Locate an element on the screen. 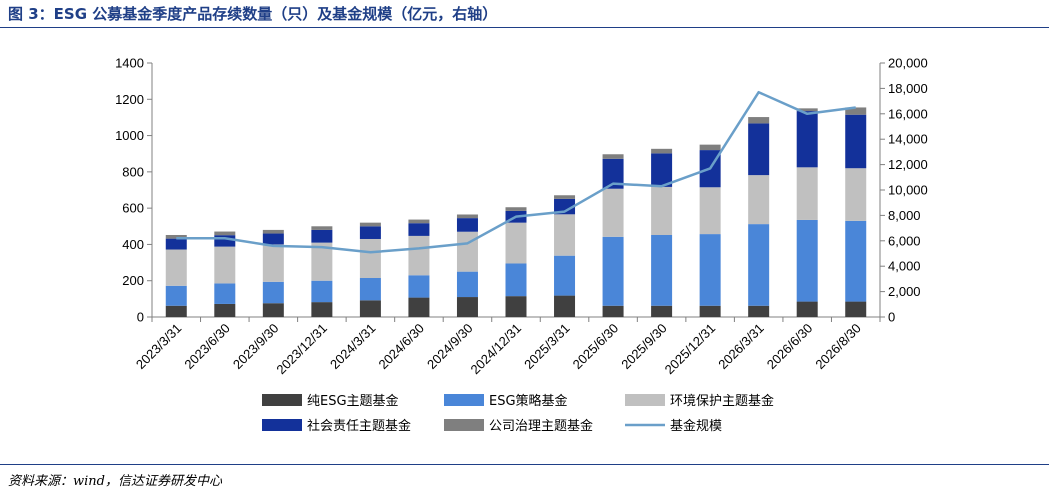 This screenshot has height=494, width=1049. x-tick-label: 2024/9/30 is located at coordinates (450, 347).